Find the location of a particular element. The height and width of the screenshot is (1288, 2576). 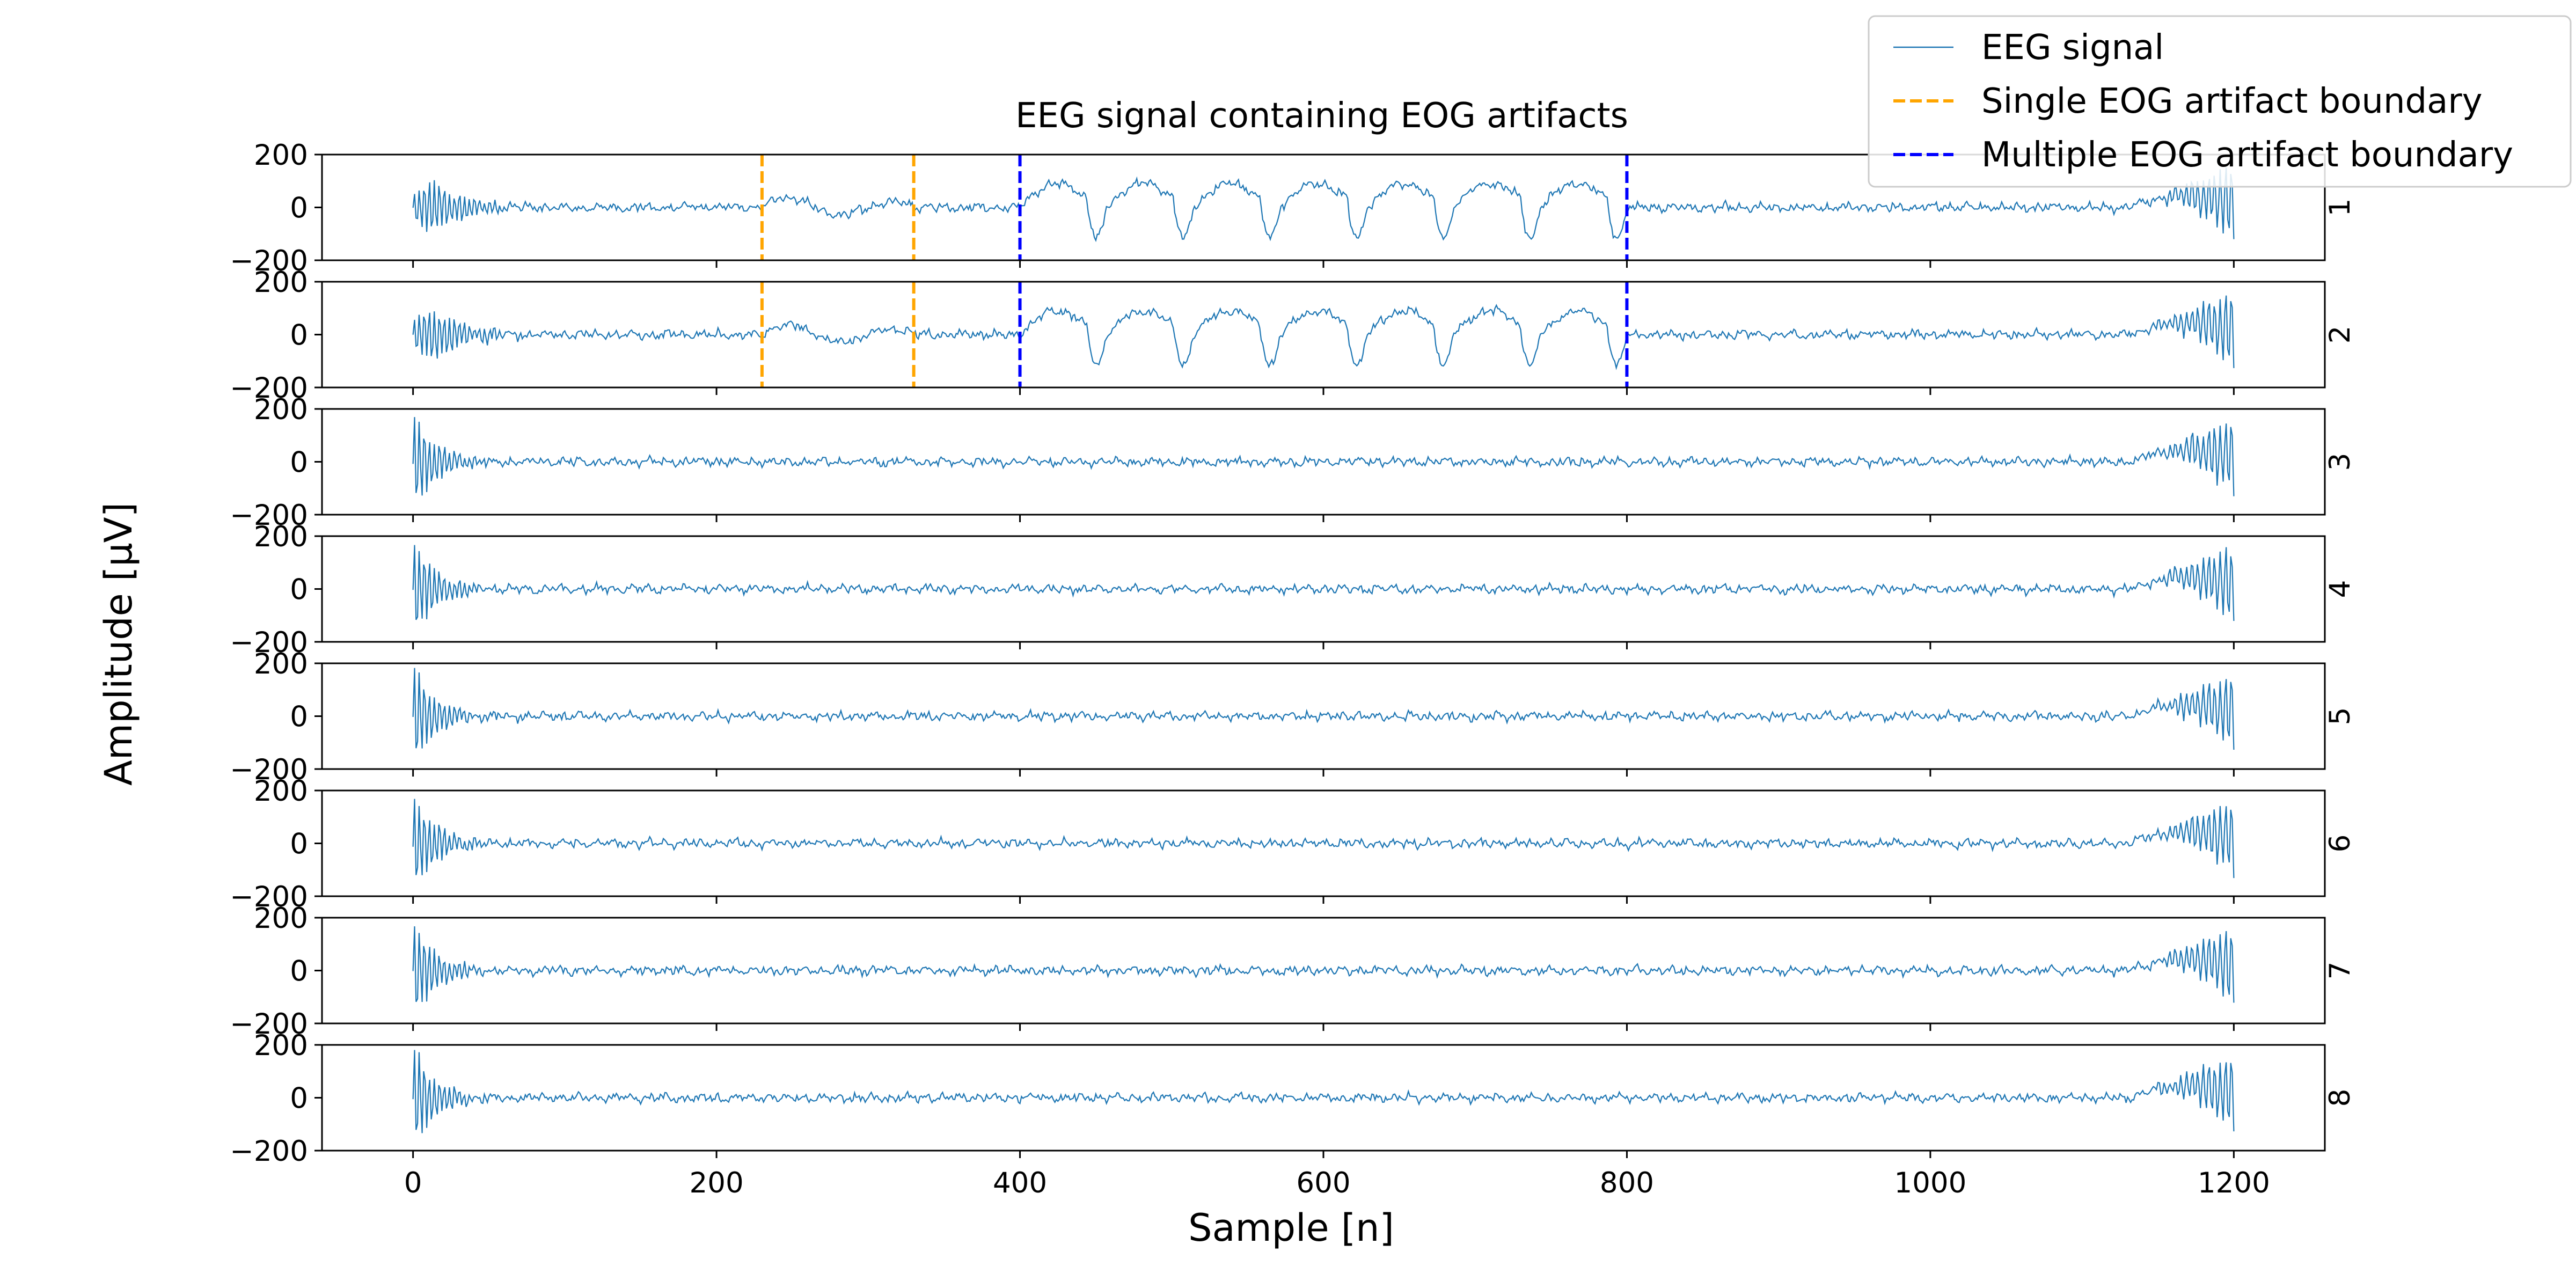

y-tick-label-7--200: −200 is located at coordinates (269, 1024).